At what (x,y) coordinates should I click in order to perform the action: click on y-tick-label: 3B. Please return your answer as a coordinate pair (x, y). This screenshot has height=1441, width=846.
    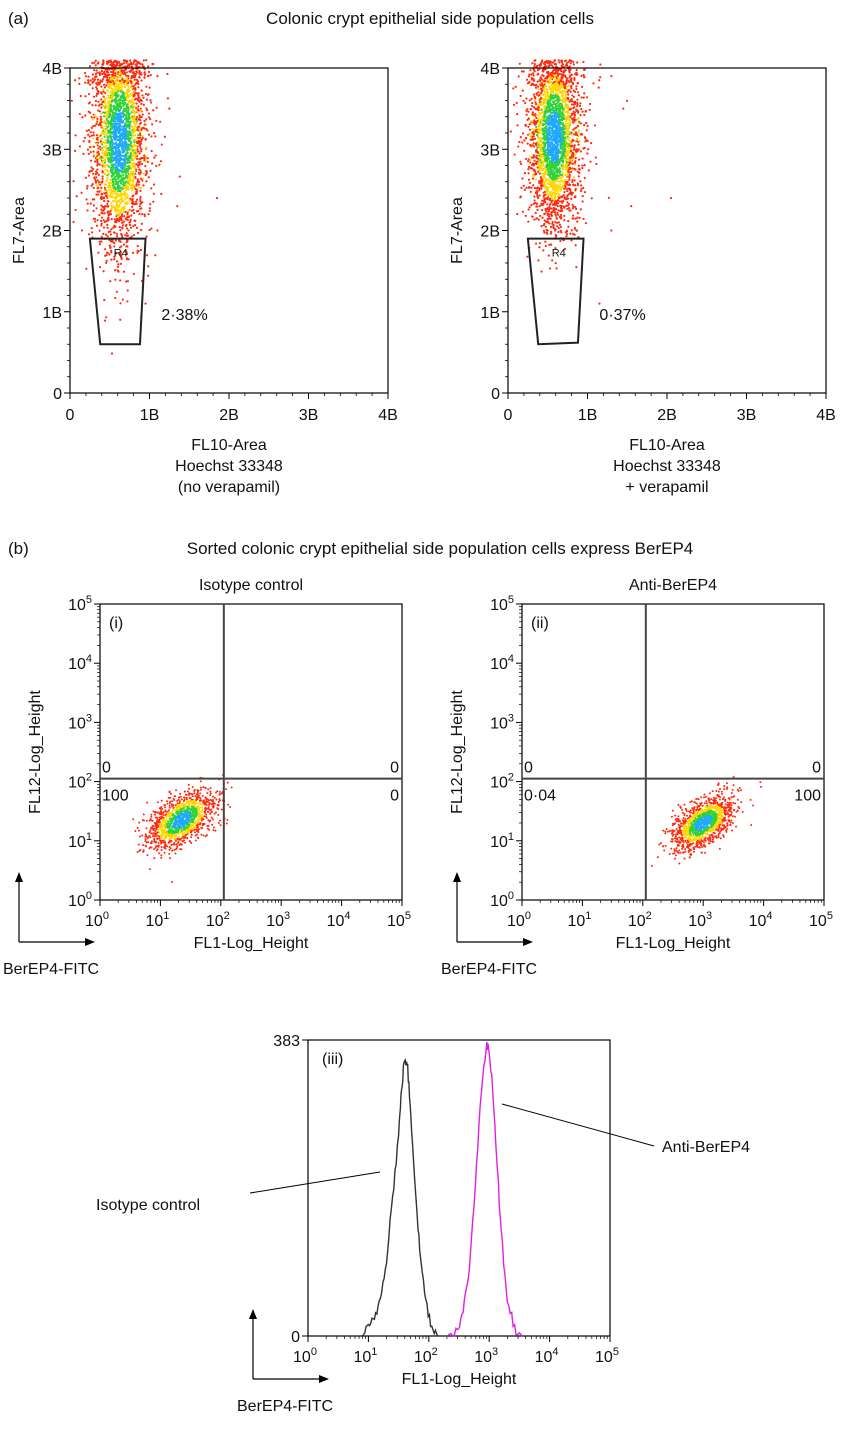
    Looking at the image, I should click on (52, 150).